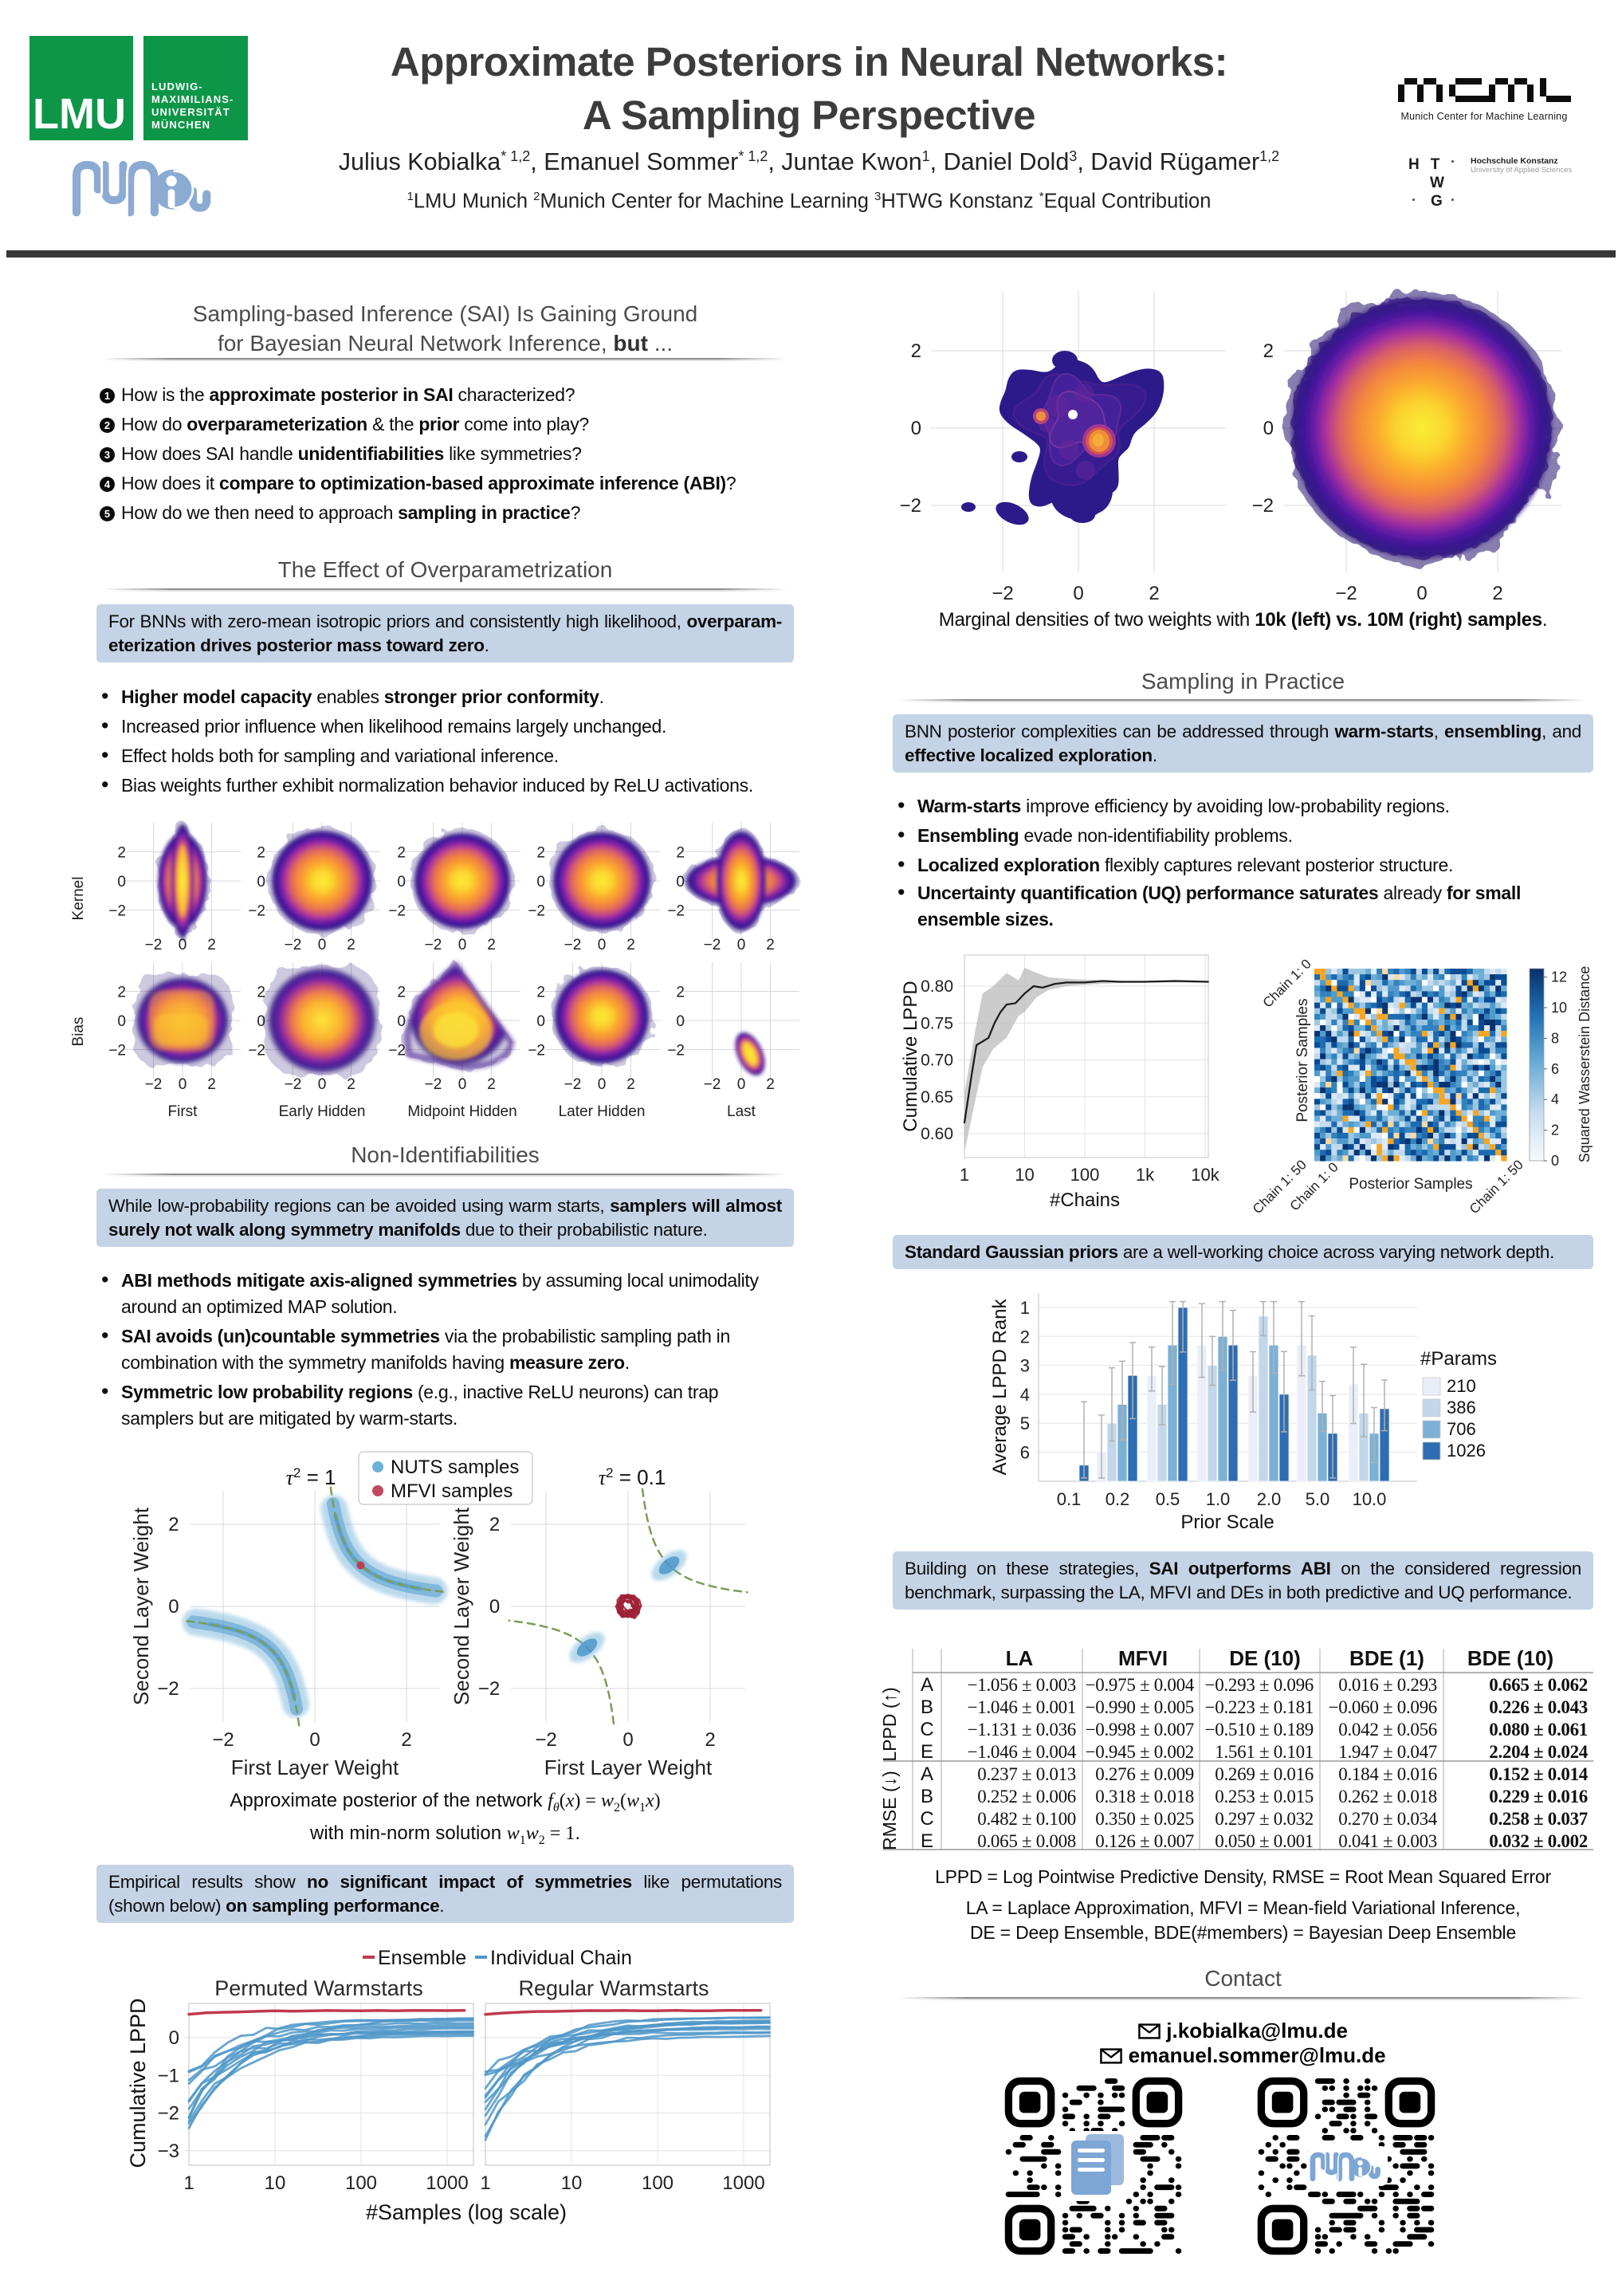  I want to click on svg-text: Squared Wasserstein Distance, so click(1585, 1064).